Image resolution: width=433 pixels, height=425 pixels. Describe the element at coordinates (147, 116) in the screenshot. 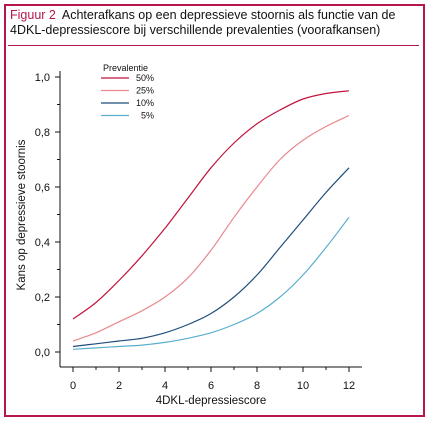

I see `legend-label-3: 5%` at that location.